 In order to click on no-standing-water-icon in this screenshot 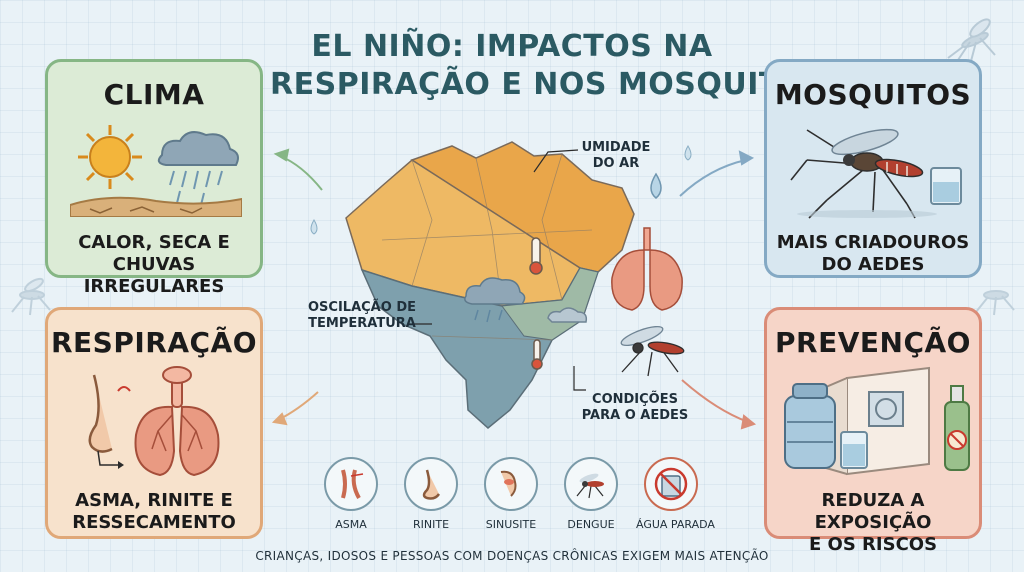, I will do `click(671, 484)`.